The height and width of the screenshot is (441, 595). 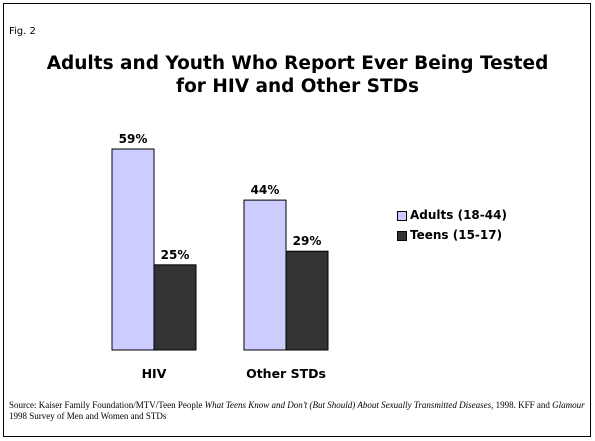 What do you see at coordinates (88, 416) in the screenshot?
I see `source-suffix: 1998 Survey of Men and Women and STDs` at bounding box center [88, 416].